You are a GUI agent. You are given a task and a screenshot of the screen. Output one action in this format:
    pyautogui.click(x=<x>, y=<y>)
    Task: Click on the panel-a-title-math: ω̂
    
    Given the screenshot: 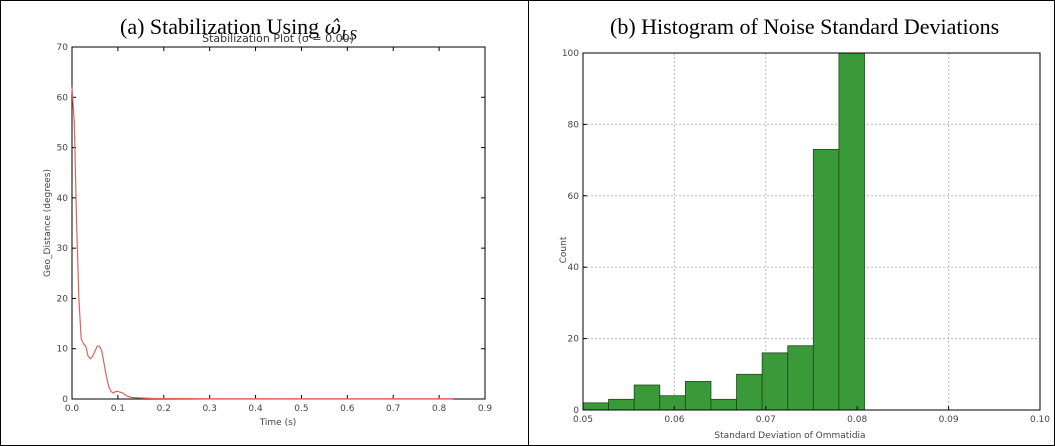 What is the action you would take?
    pyautogui.click(x=332, y=27)
    